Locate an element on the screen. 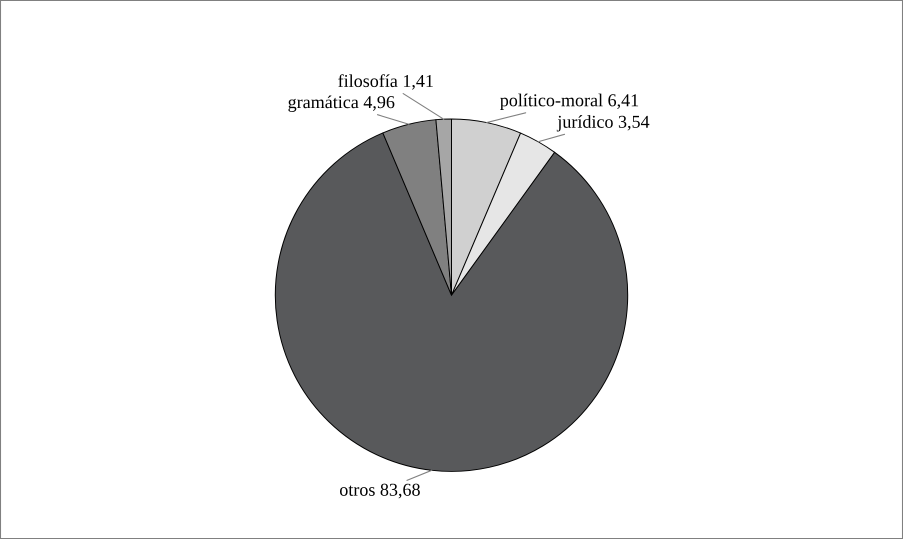  slice-label: otros 83,68 is located at coordinates (380, 491).